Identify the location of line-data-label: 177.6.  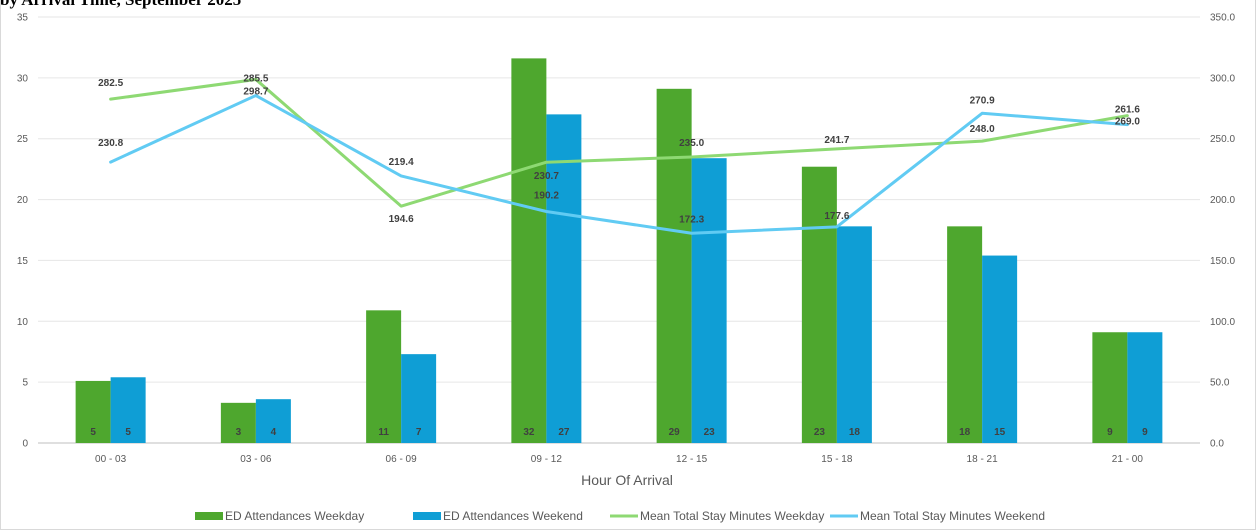
(836, 216).